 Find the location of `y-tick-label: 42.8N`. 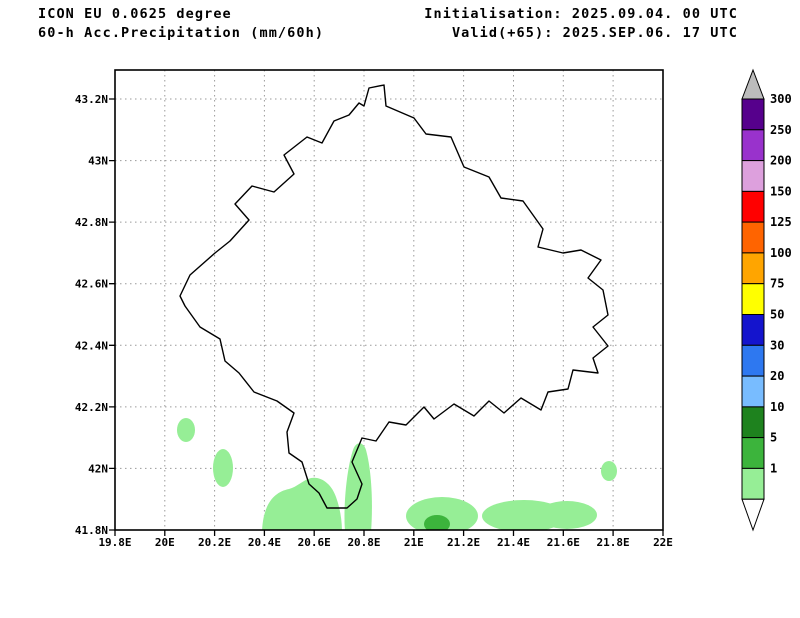

y-tick-label: 42.8N is located at coordinates (91, 222).